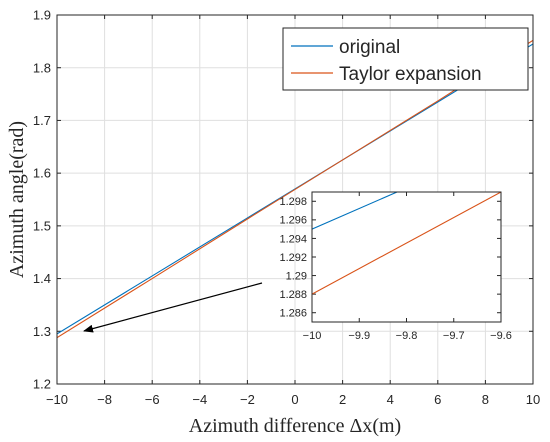 The height and width of the screenshot is (442, 550). Describe the element at coordinates (42, 278) in the screenshot. I see `main-y-tick-label: 1.4` at that location.